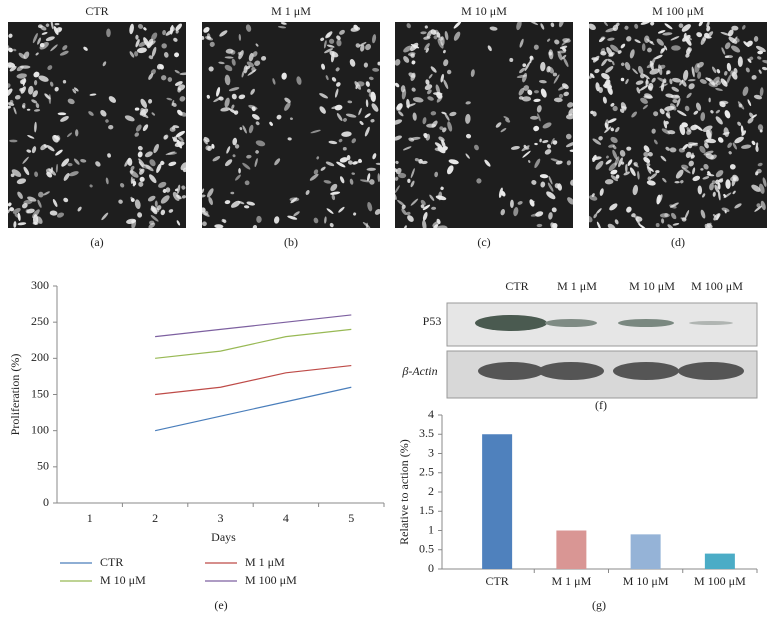 This screenshot has width=776, height=624. Describe the element at coordinates (419, 371) in the screenshot. I see `blot-row-label: β-Actin` at that location.